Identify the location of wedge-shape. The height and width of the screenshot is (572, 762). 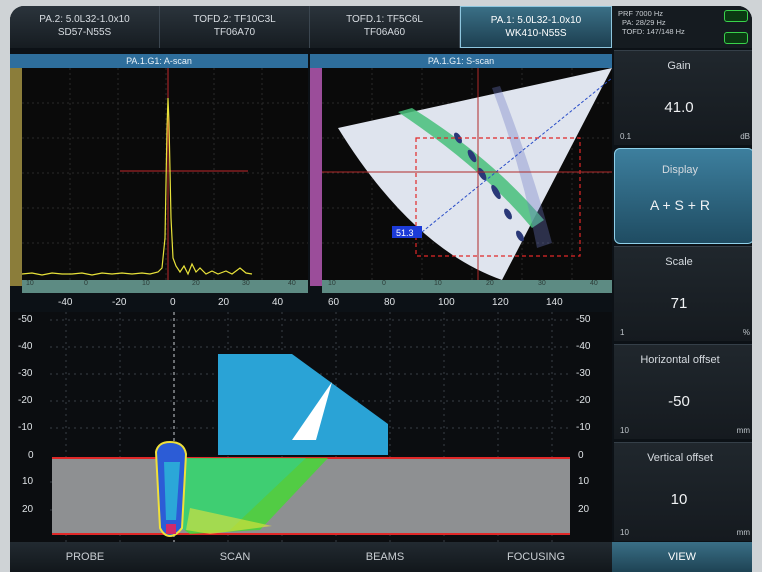
(303, 404).